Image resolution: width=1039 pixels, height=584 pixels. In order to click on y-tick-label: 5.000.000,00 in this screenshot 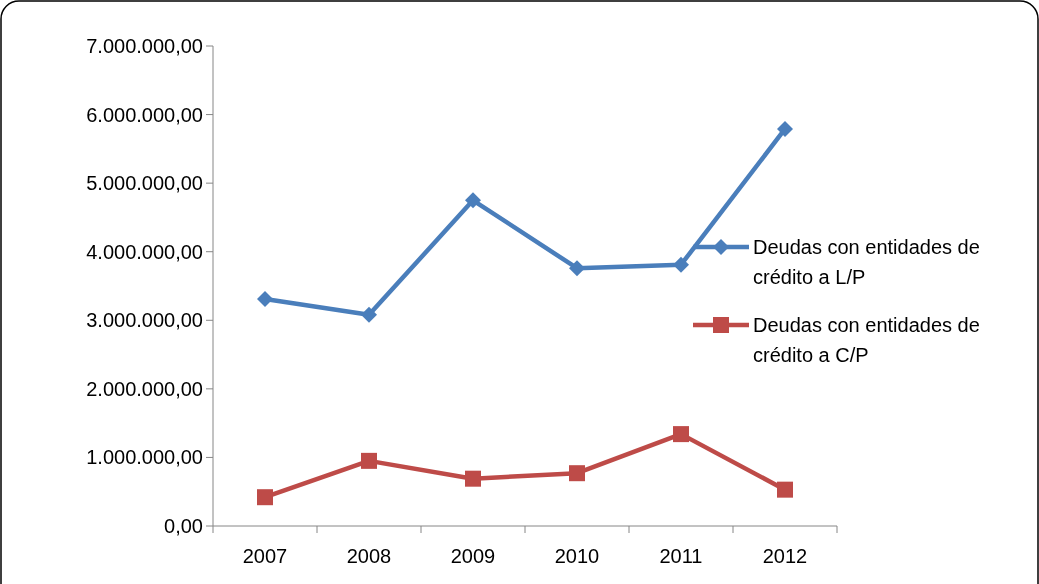, I will do `click(144, 183)`.